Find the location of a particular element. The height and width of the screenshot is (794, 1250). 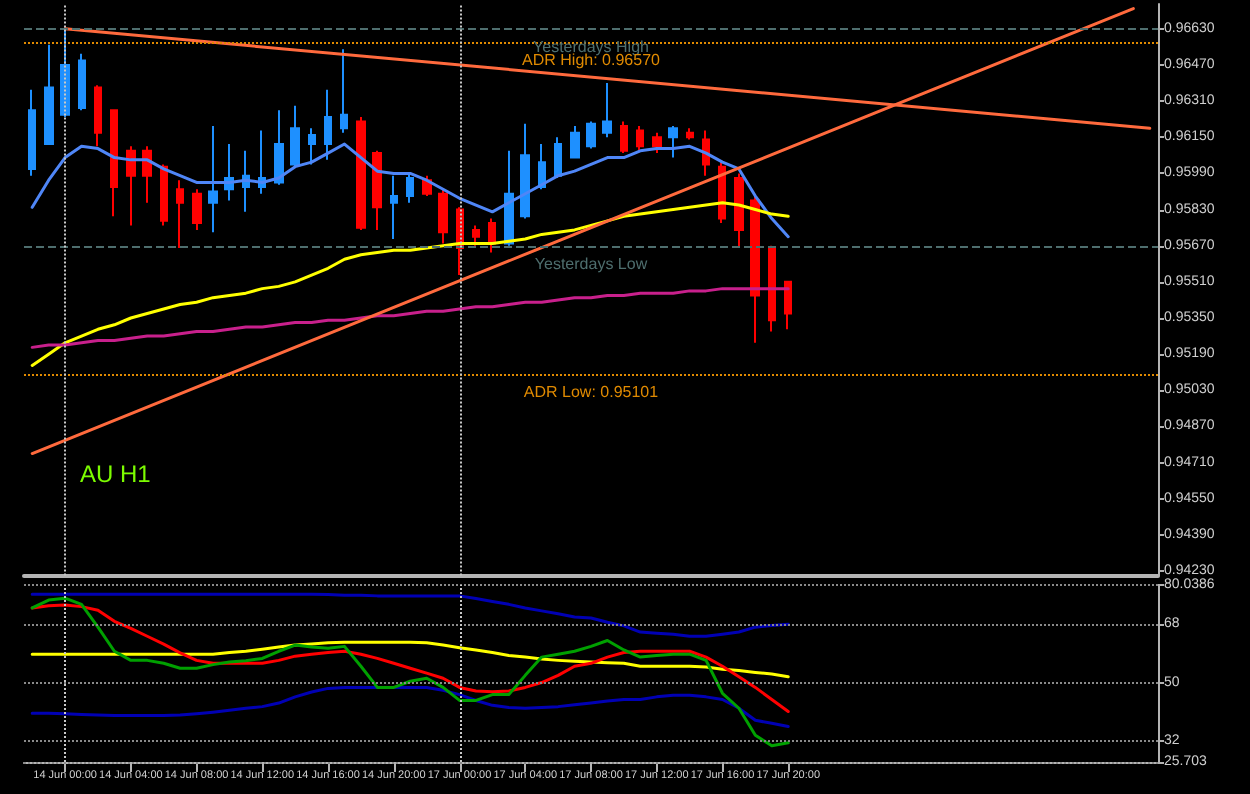

ref-line-label: ADR Low: 0.95101 is located at coordinates (591, 392).